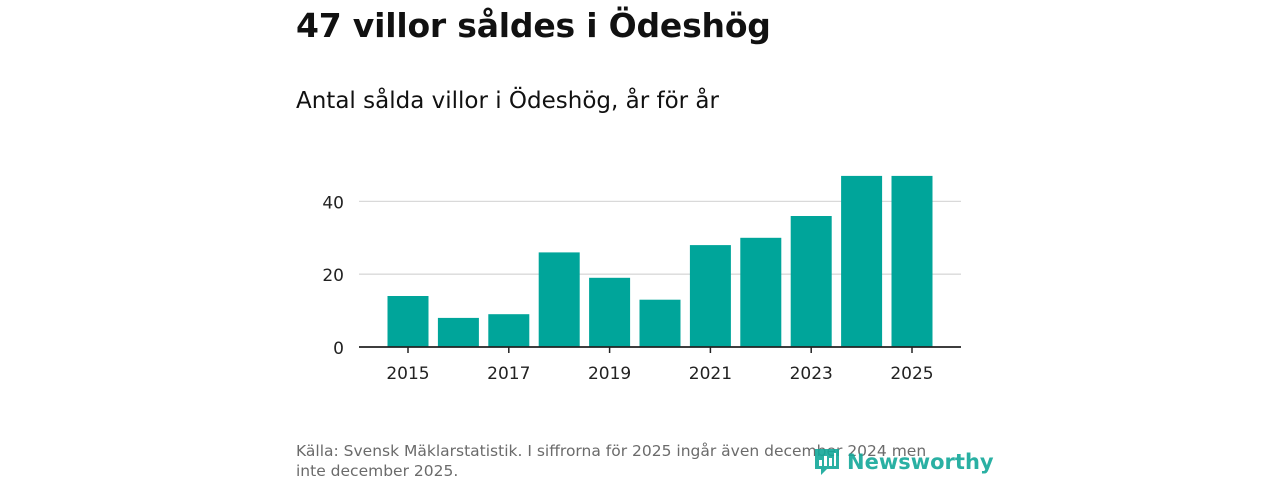 The image size is (1280, 480). Describe the element at coordinates (761, 292) in the screenshot. I see `bar-2022` at that location.